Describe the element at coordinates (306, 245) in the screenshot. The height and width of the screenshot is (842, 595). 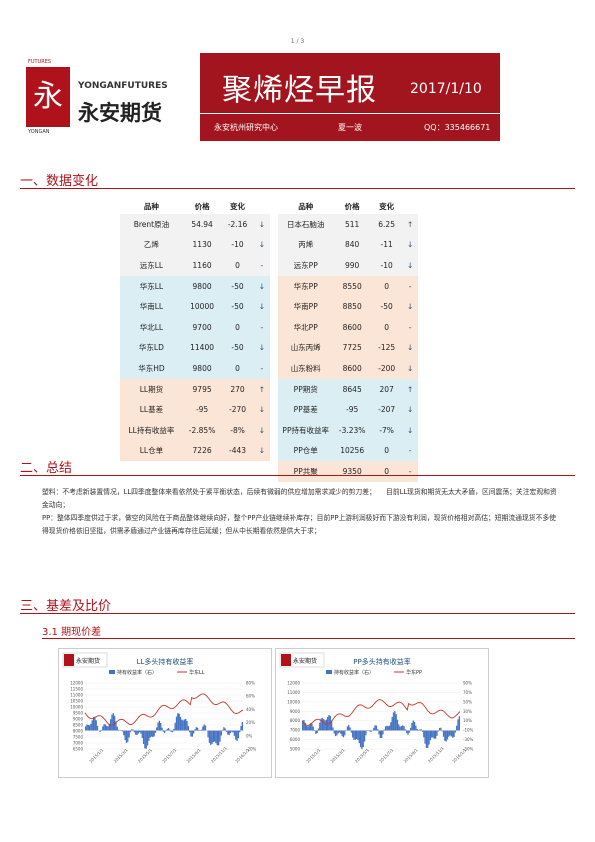
I see `cell-name: 丙烯` at that location.